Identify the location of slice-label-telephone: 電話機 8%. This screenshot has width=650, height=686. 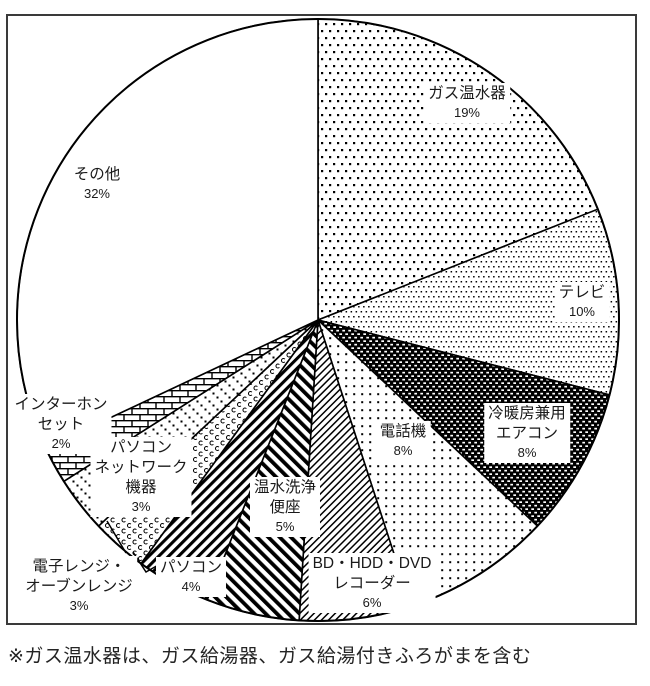
(403, 441).